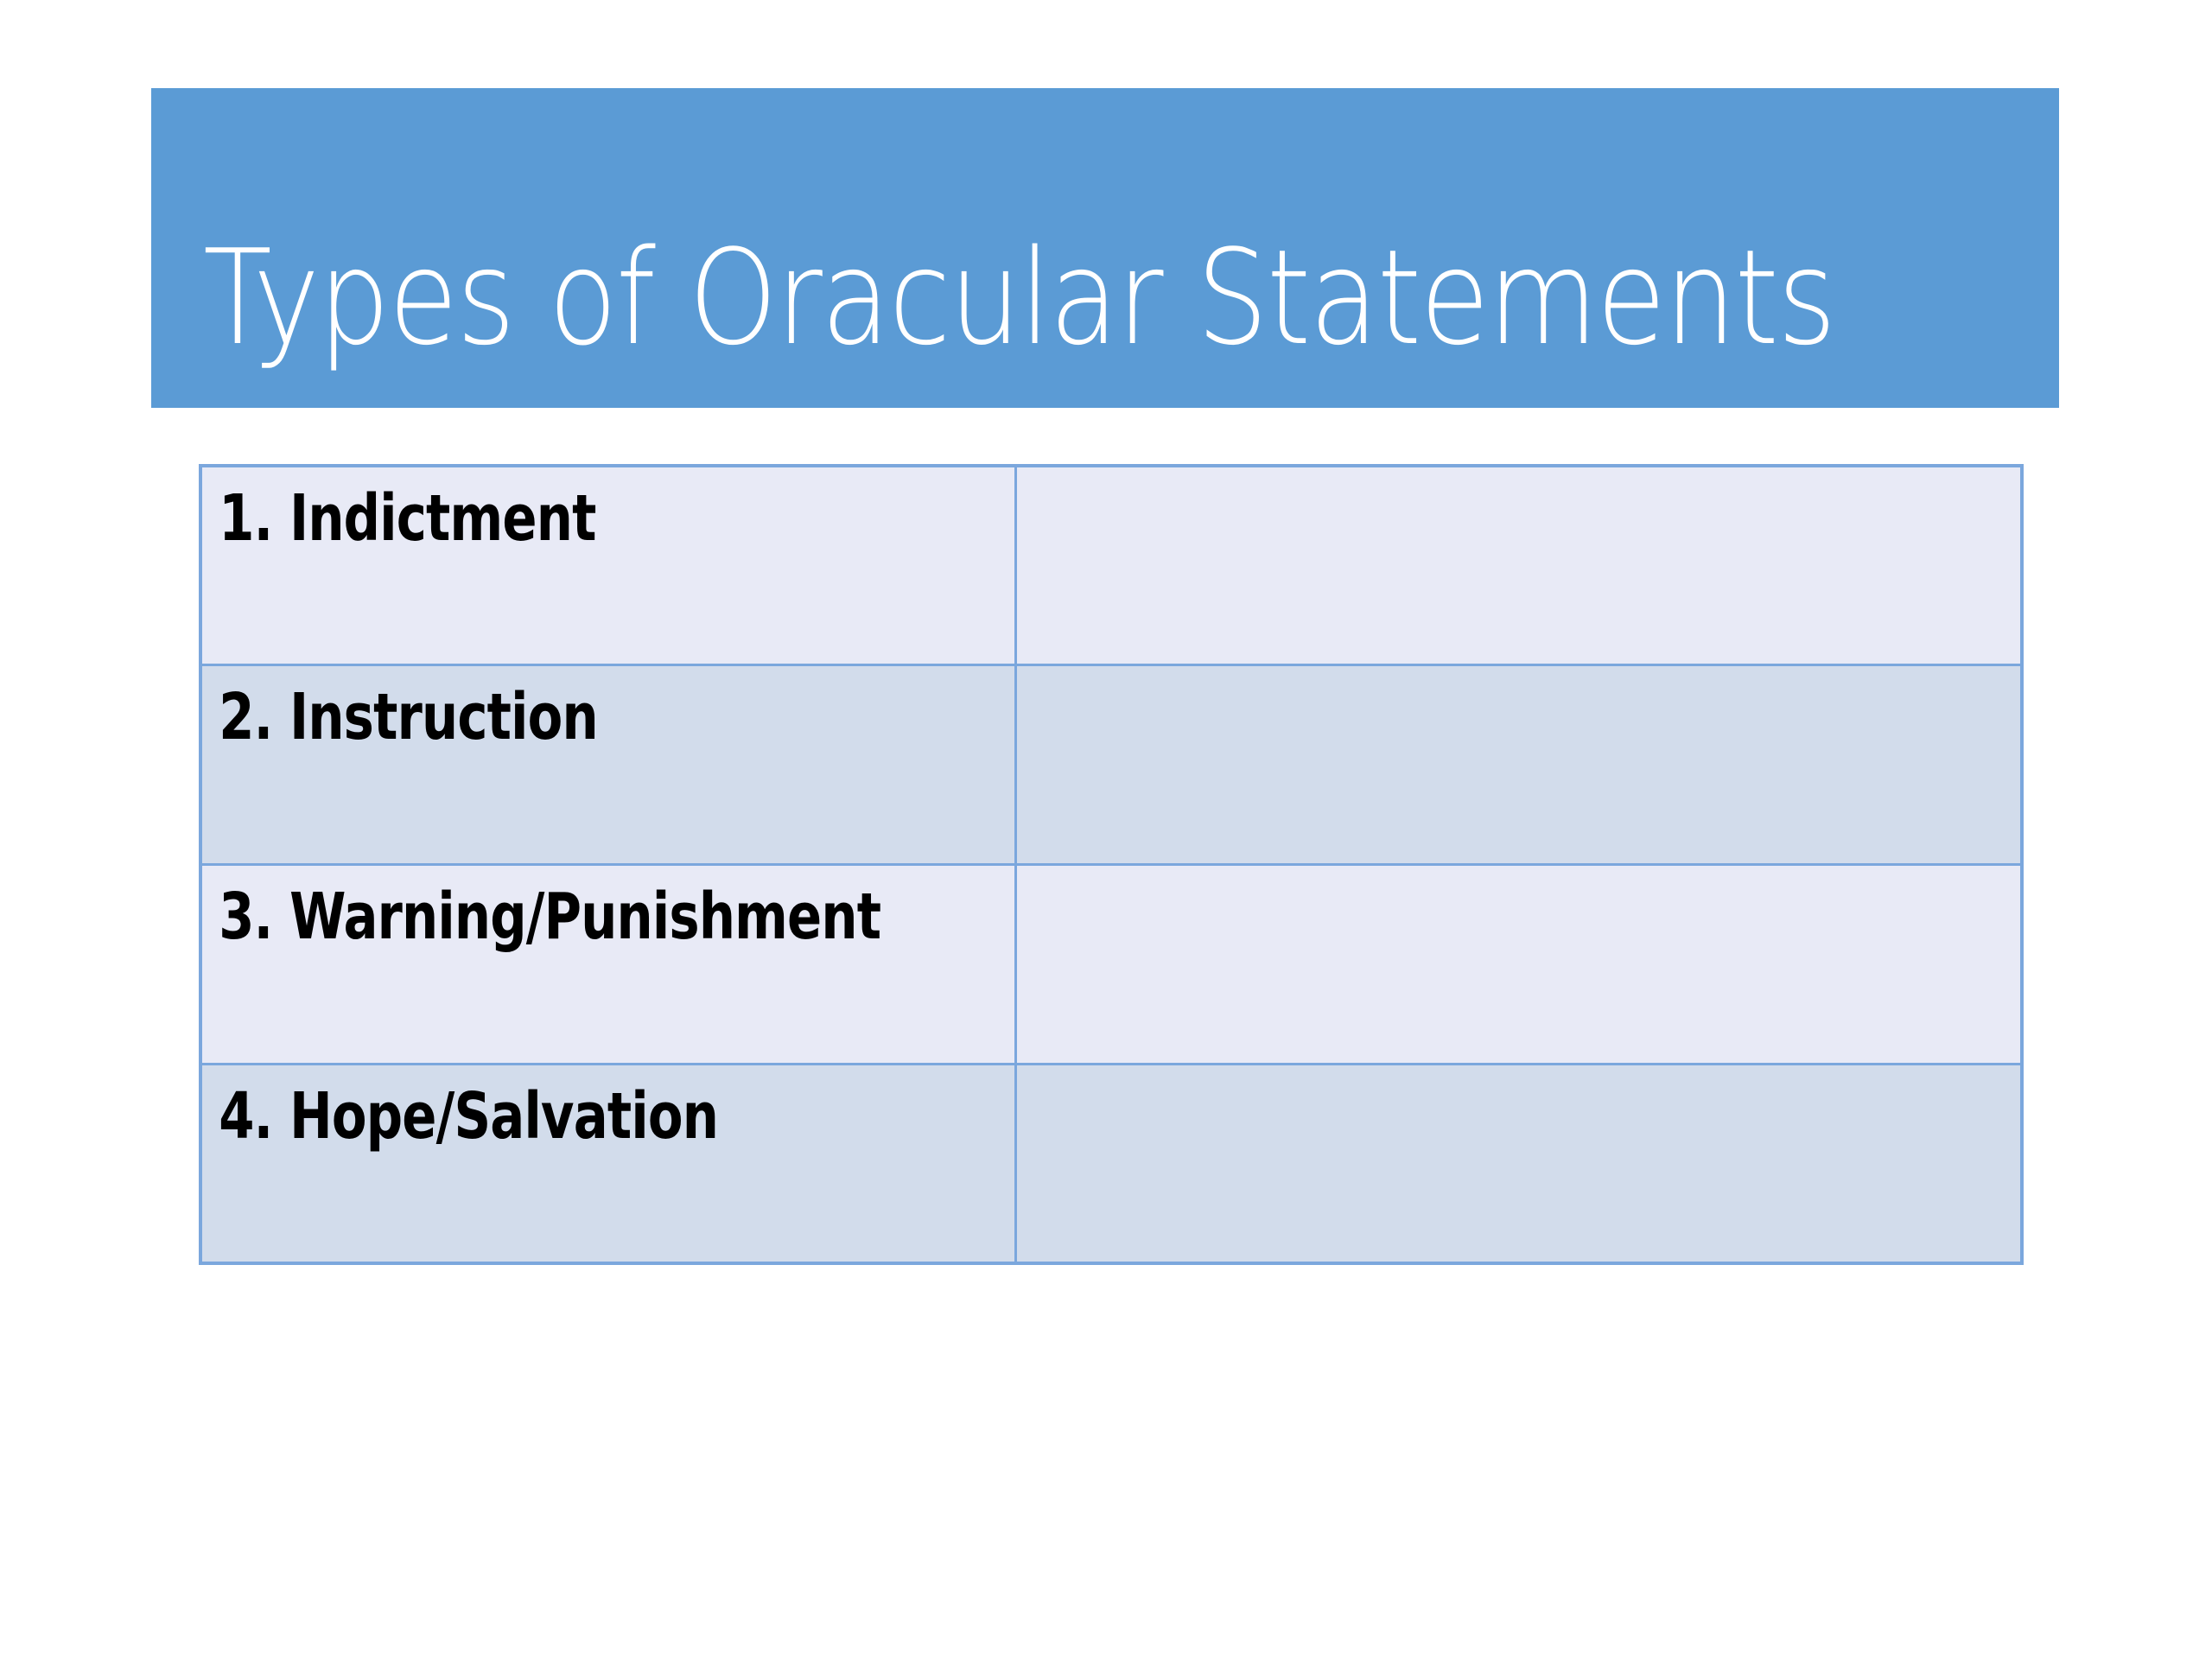 The height and width of the screenshot is (1659, 2212). What do you see at coordinates (608, 964) in the screenshot?
I see `table-cell-label: 3. Warning/Punishment` at bounding box center [608, 964].